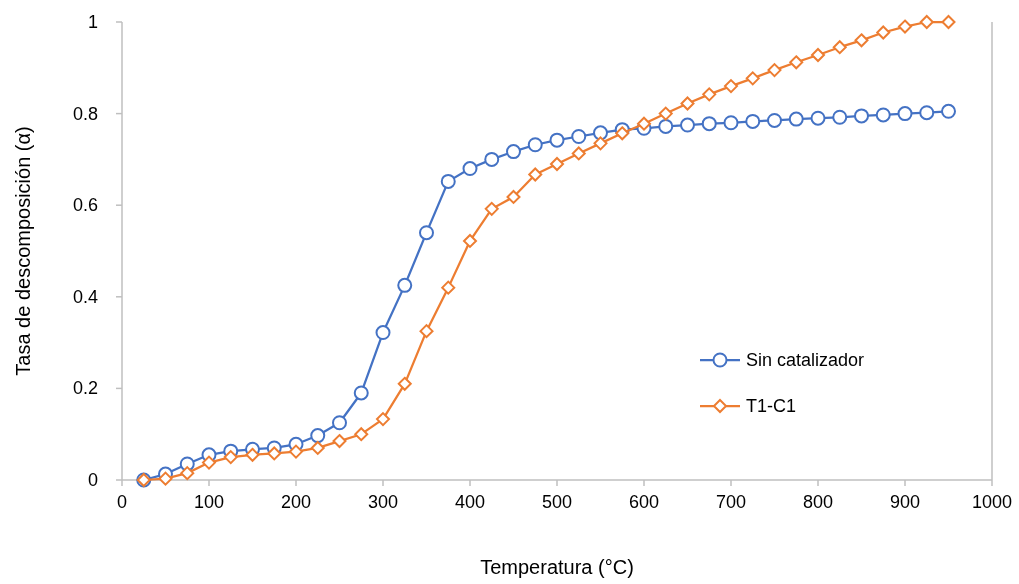 The image size is (1019, 584). I want to click on x-tick-label: 200, so click(296, 502).